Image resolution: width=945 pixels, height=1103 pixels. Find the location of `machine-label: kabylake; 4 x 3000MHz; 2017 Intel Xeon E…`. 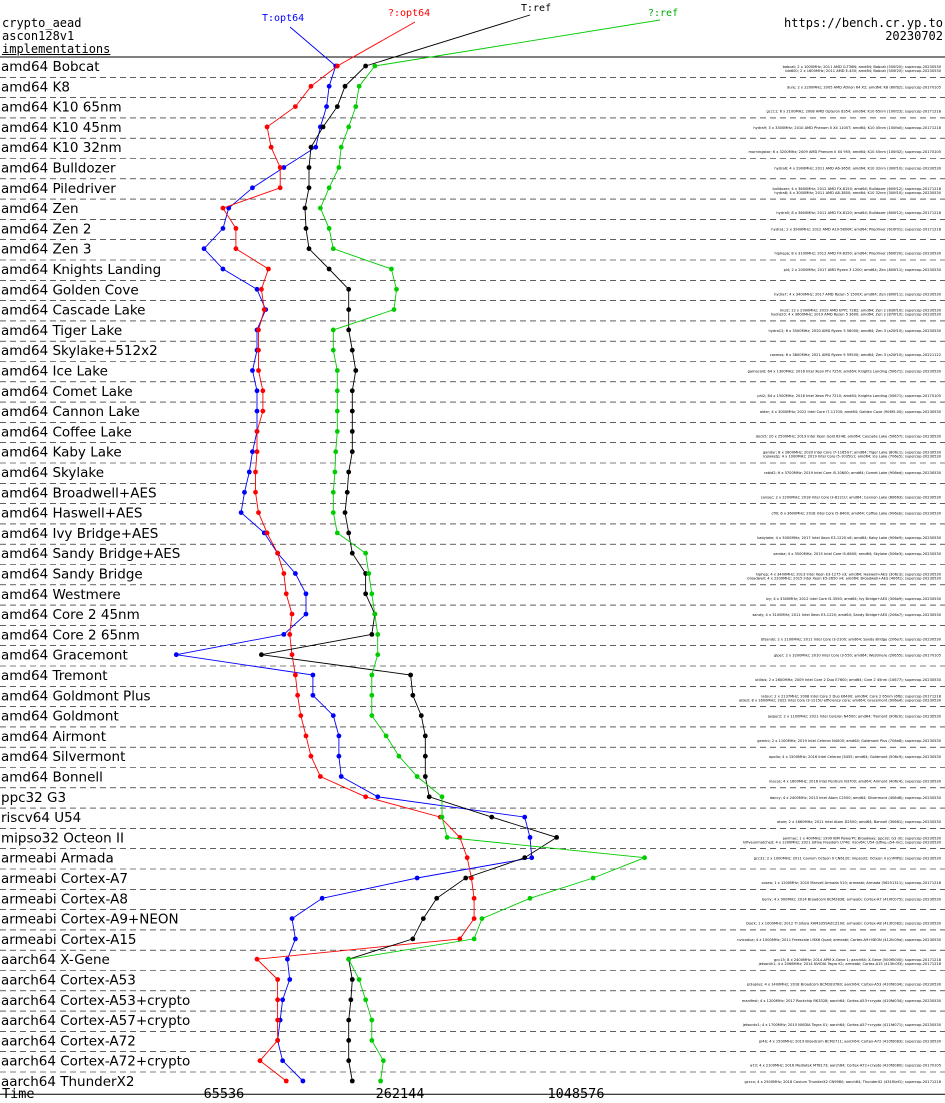

machine-label: kabylake; 4 x 3000MHz; 2017 Intel Xeon E… is located at coordinates (849, 538).